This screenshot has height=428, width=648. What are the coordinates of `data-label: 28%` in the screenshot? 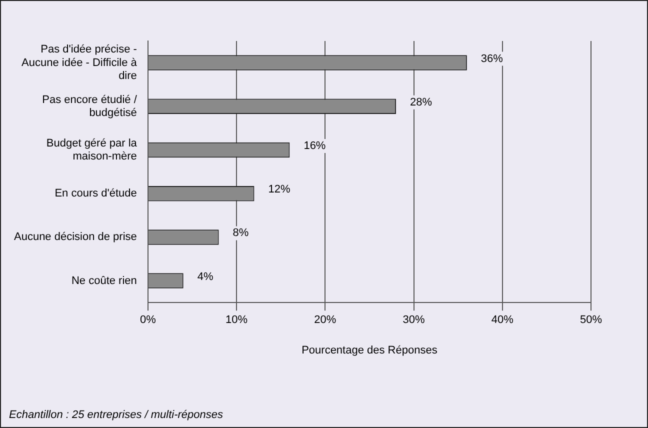 It's located at (421, 102).